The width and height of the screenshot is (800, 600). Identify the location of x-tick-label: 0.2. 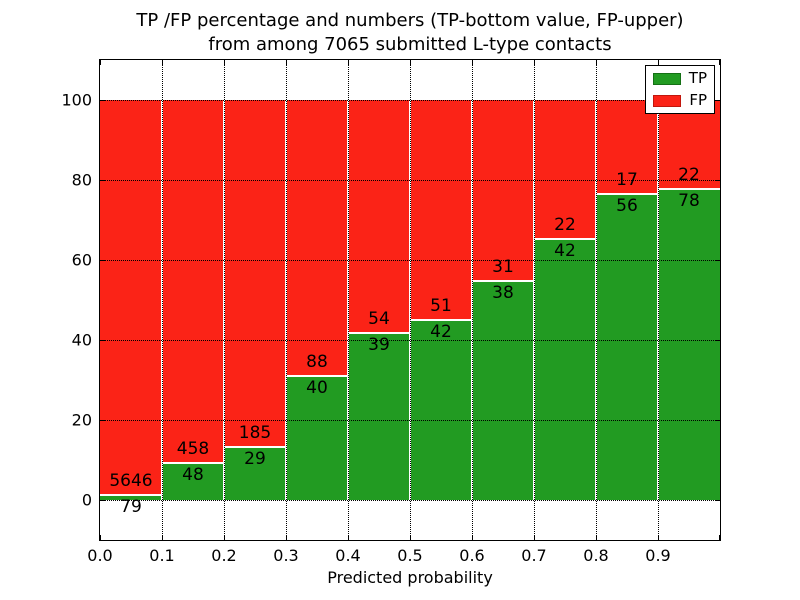
(224, 555).